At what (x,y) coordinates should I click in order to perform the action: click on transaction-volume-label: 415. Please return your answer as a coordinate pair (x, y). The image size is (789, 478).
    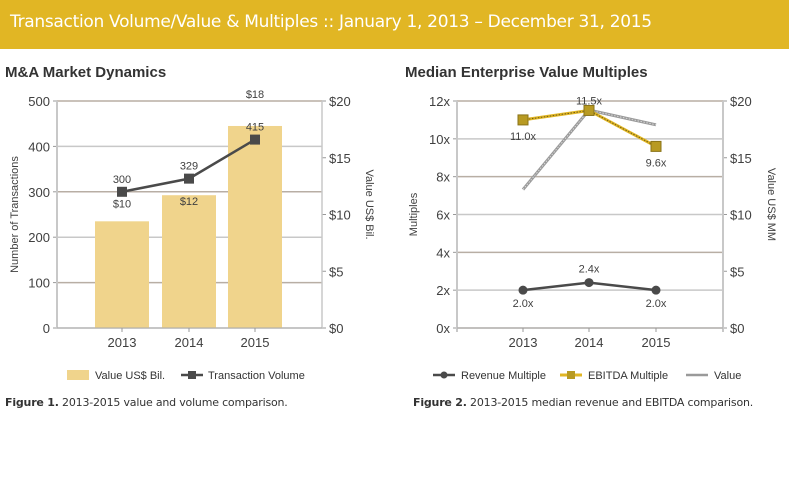
    Looking at the image, I should click on (255, 128).